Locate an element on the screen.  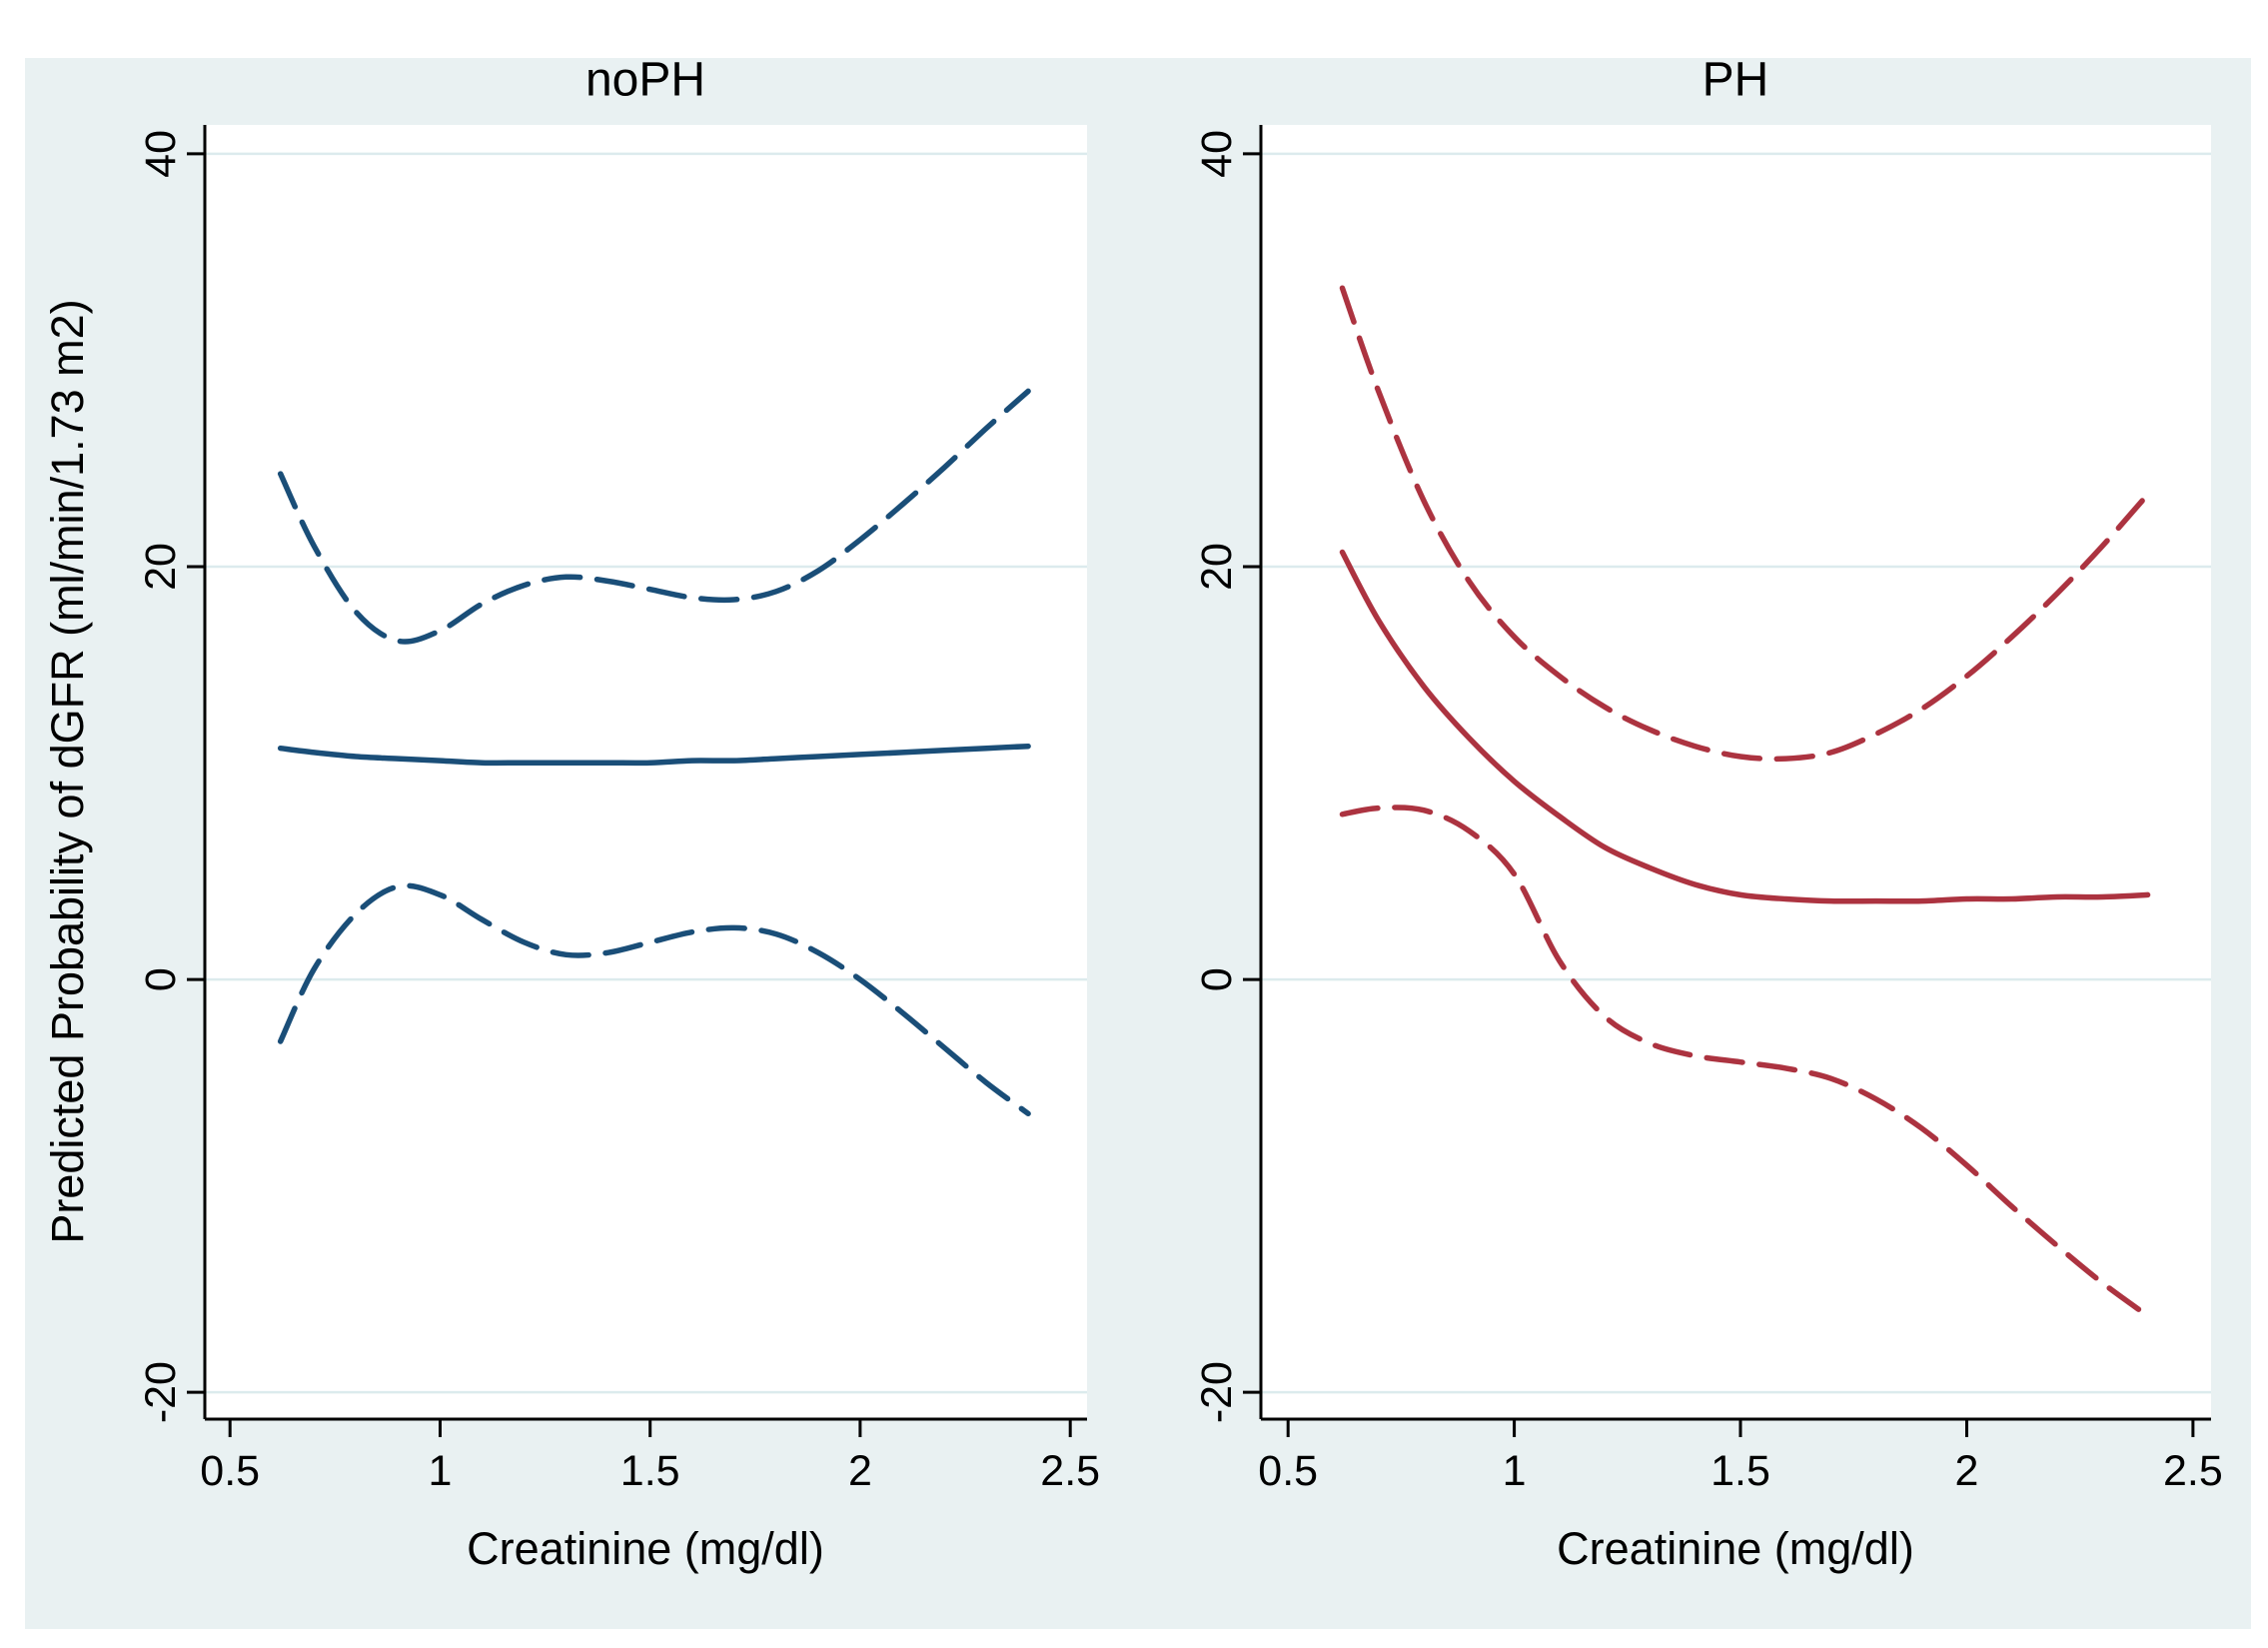
ph-y-tick-label-20: 20 is located at coordinates (1217, 567).